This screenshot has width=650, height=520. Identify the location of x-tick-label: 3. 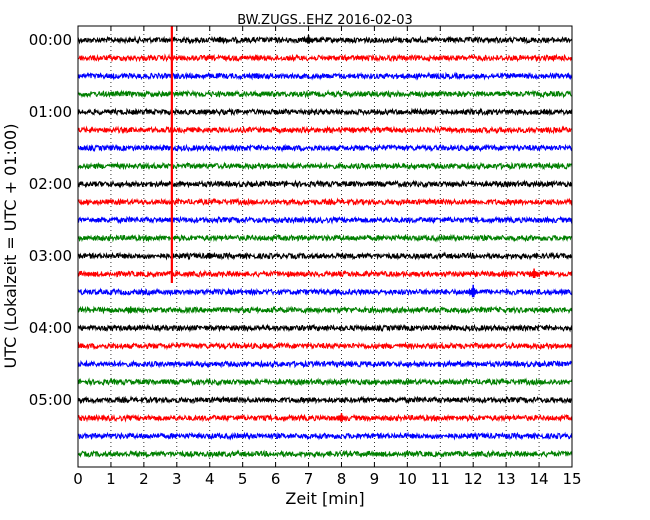
(177, 479).